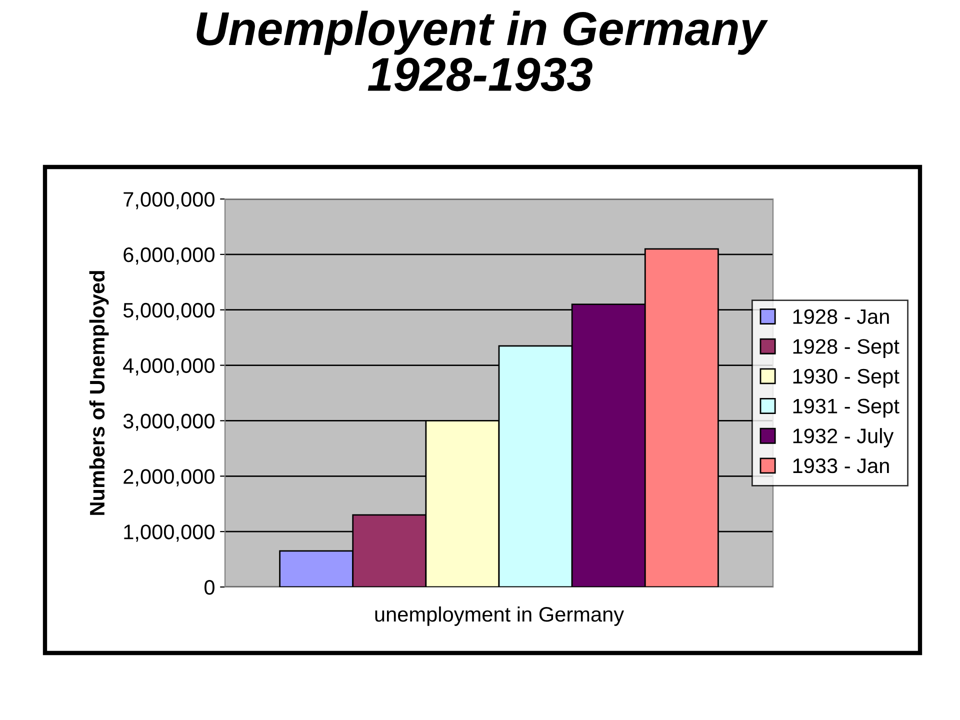  Describe the element at coordinates (209, 587) in the screenshot. I see `y-tick-label: 0` at that location.